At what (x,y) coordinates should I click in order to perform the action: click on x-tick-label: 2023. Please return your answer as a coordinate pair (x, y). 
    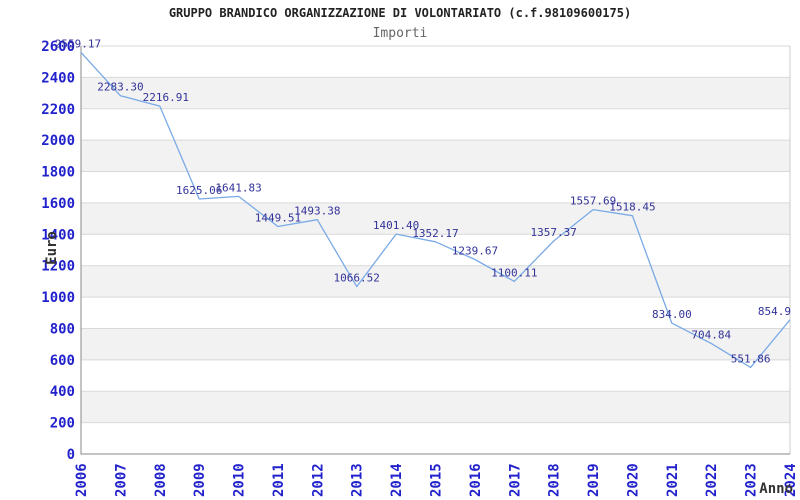
    Looking at the image, I should click on (752, 480).